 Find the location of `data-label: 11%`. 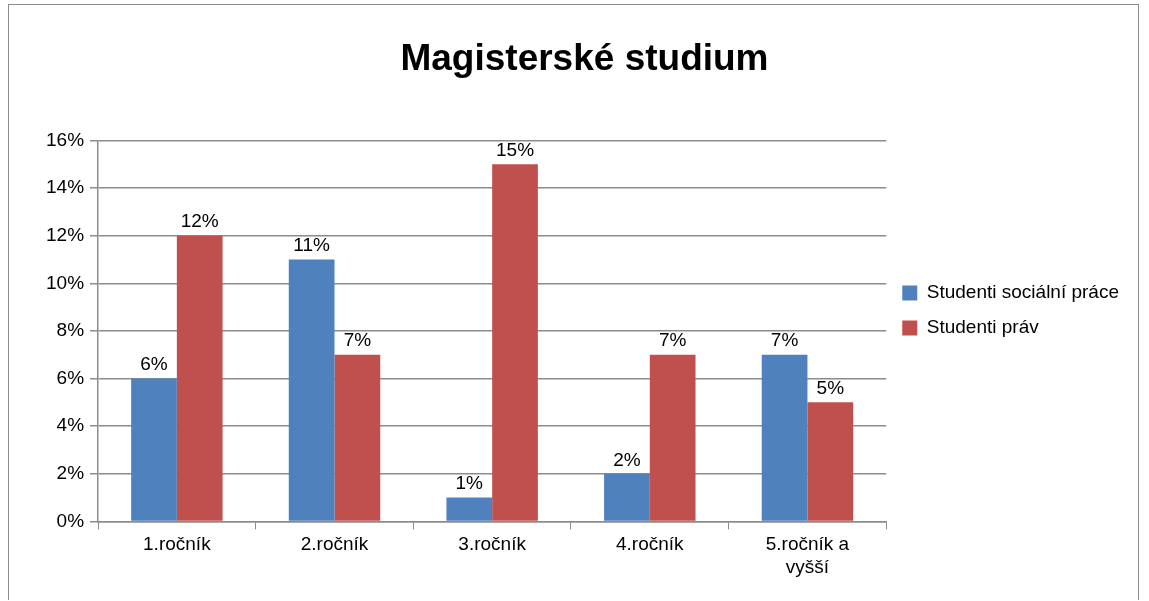

data-label: 11% is located at coordinates (312, 245).